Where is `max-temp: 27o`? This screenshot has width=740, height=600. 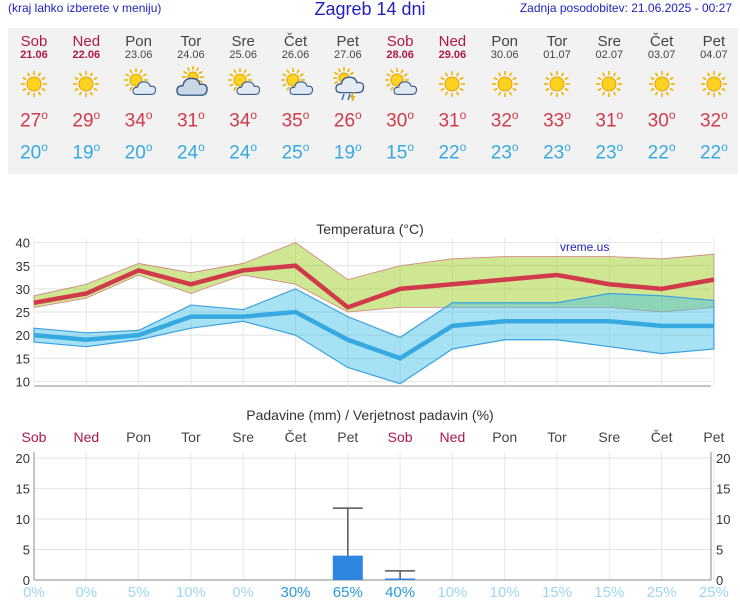 max-temp: 27o is located at coordinates (34, 120).